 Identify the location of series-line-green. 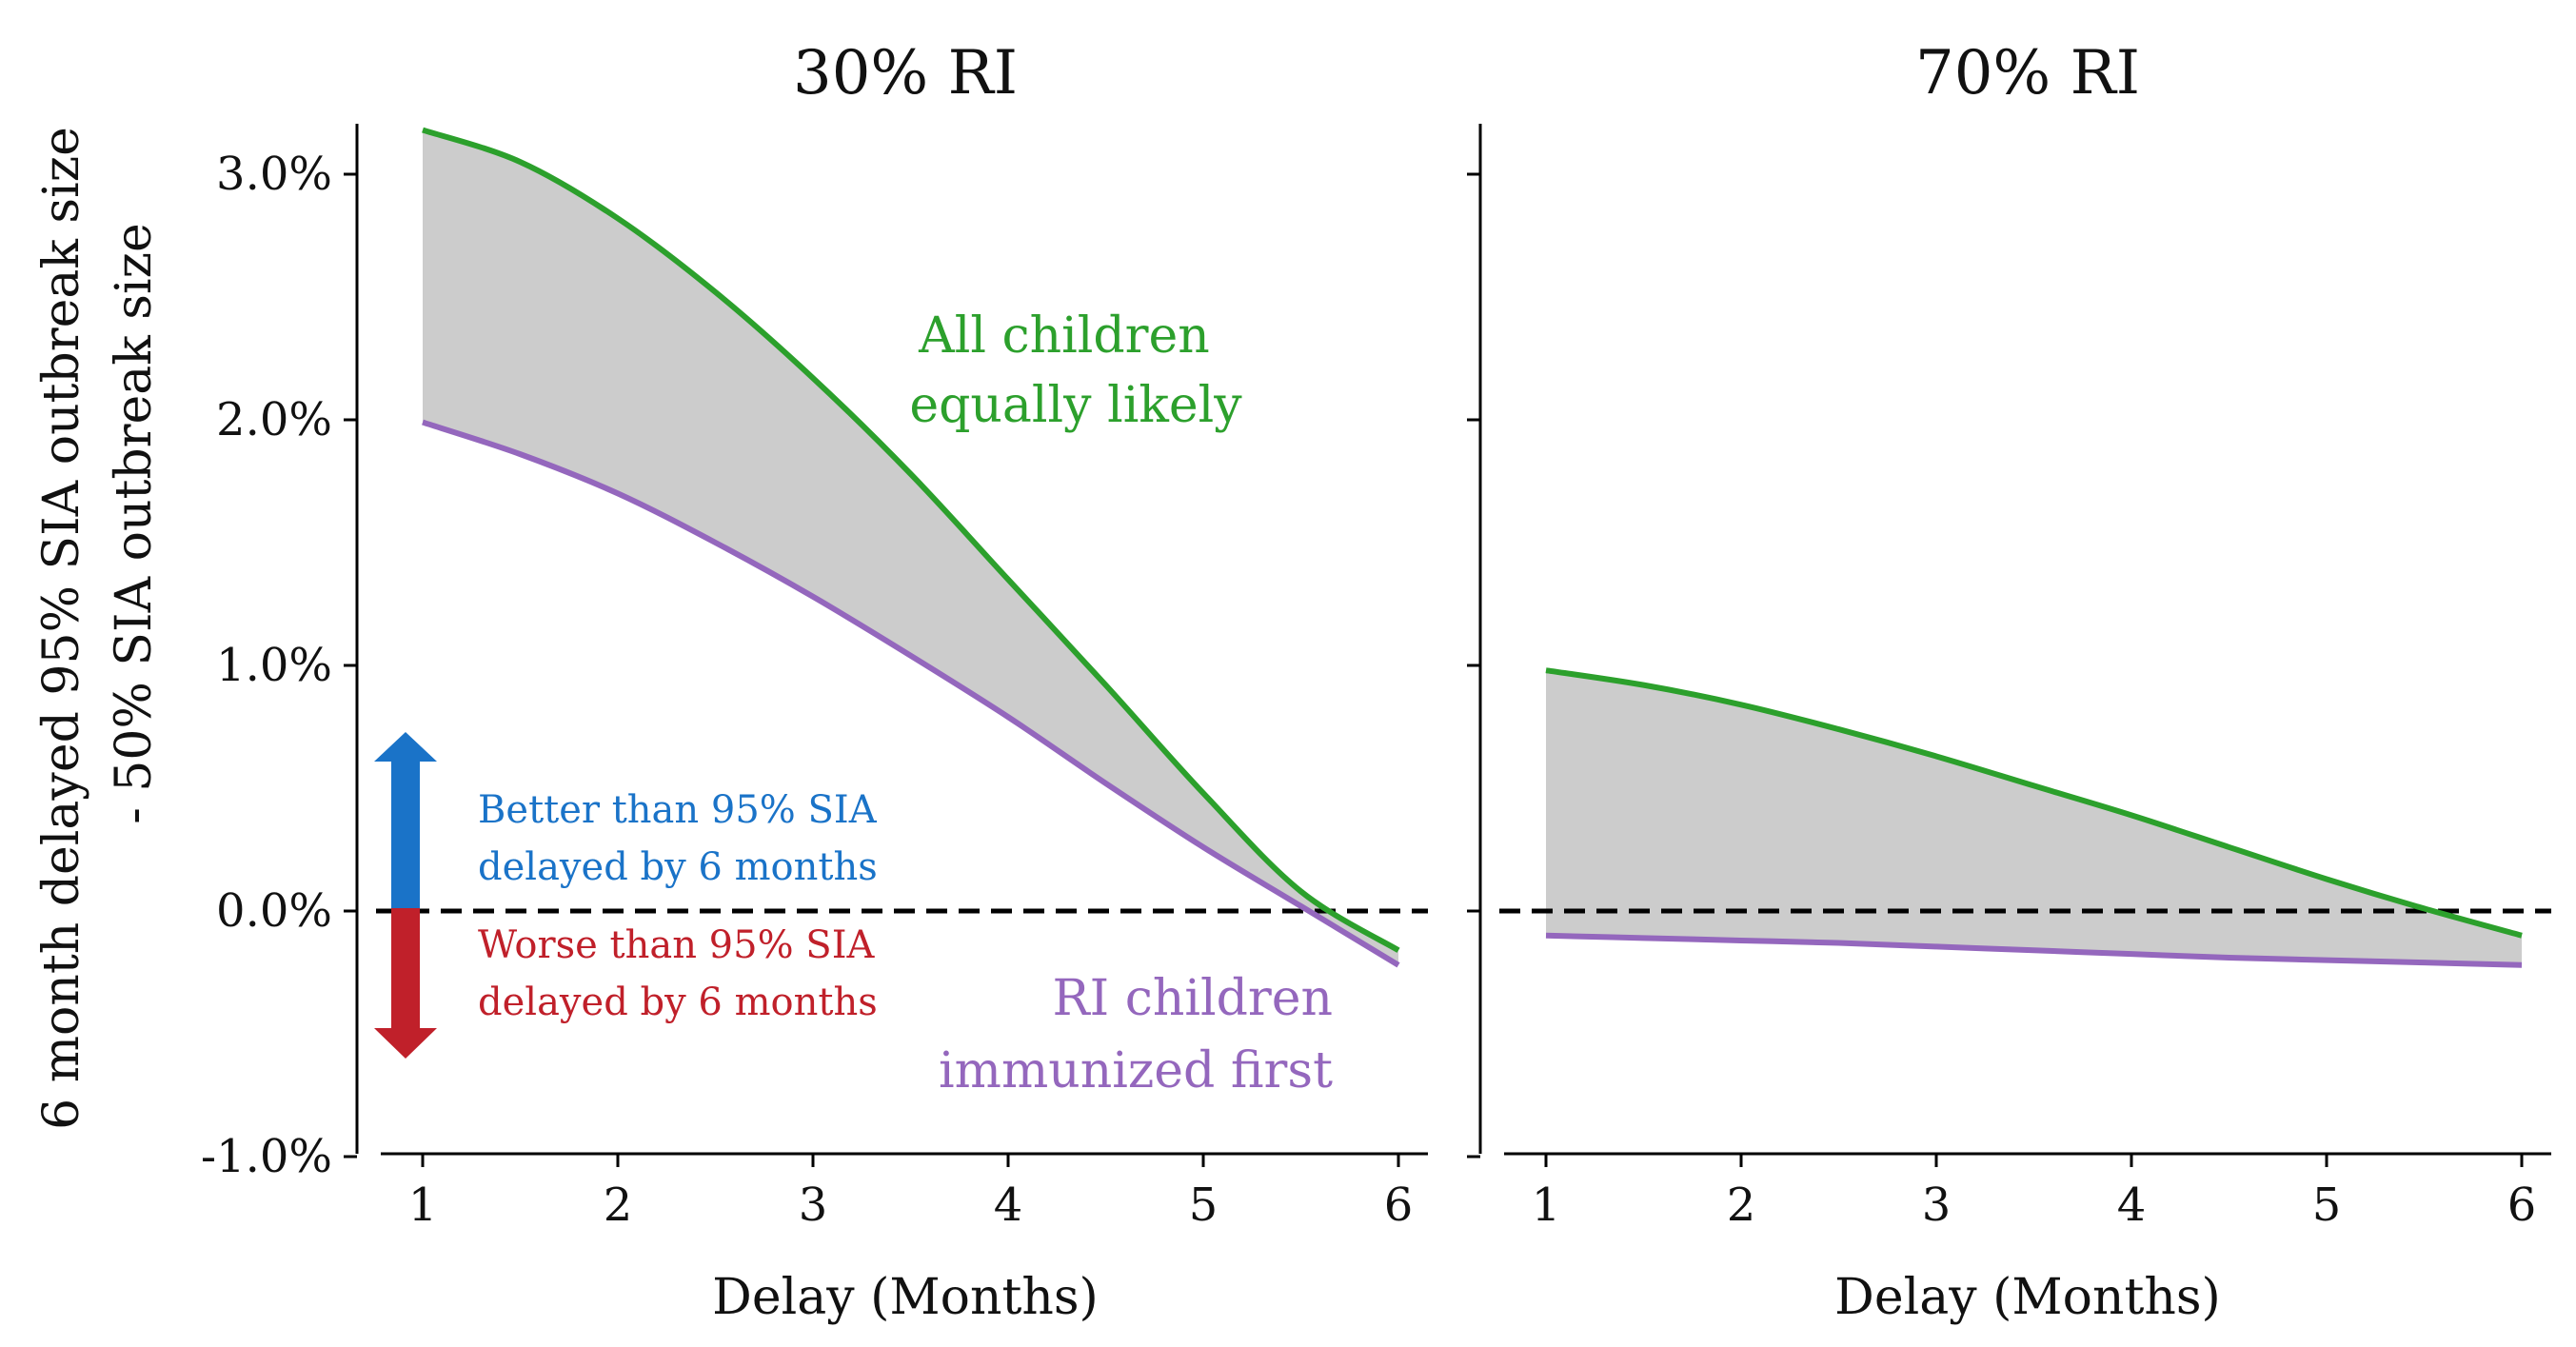
(2034, 803).